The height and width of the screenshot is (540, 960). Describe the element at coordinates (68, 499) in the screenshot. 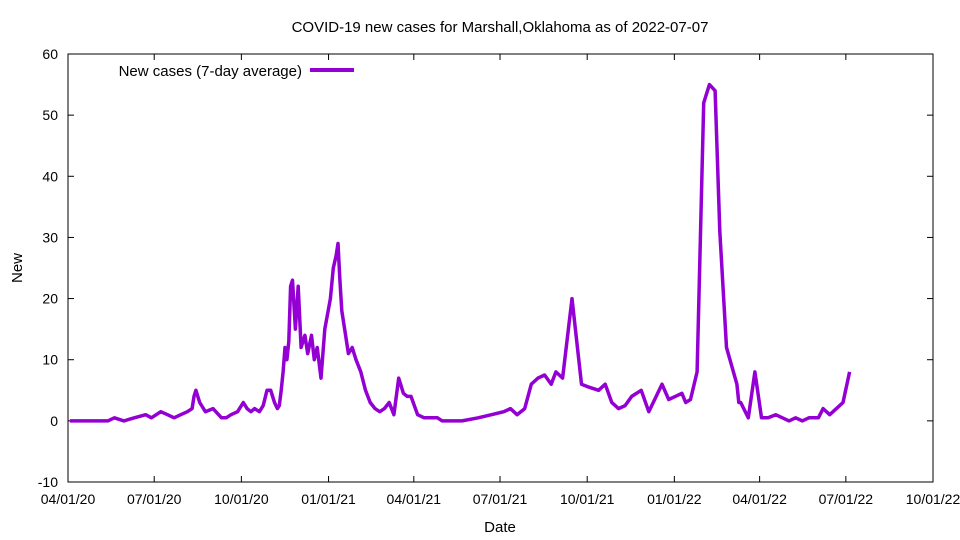

I see `x-tick-label: 04/01/20` at that location.